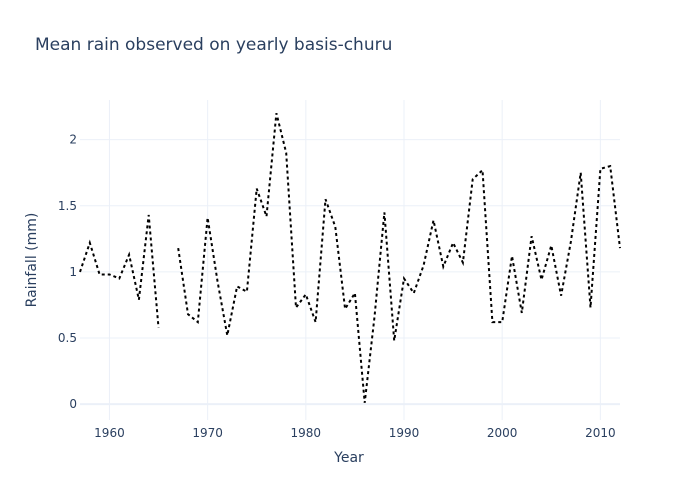 Image resolution: width=700 pixels, height=500 pixels. What do you see at coordinates (67, 206) in the screenshot?
I see `y-tick-label: 1.5` at bounding box center [67, 206].